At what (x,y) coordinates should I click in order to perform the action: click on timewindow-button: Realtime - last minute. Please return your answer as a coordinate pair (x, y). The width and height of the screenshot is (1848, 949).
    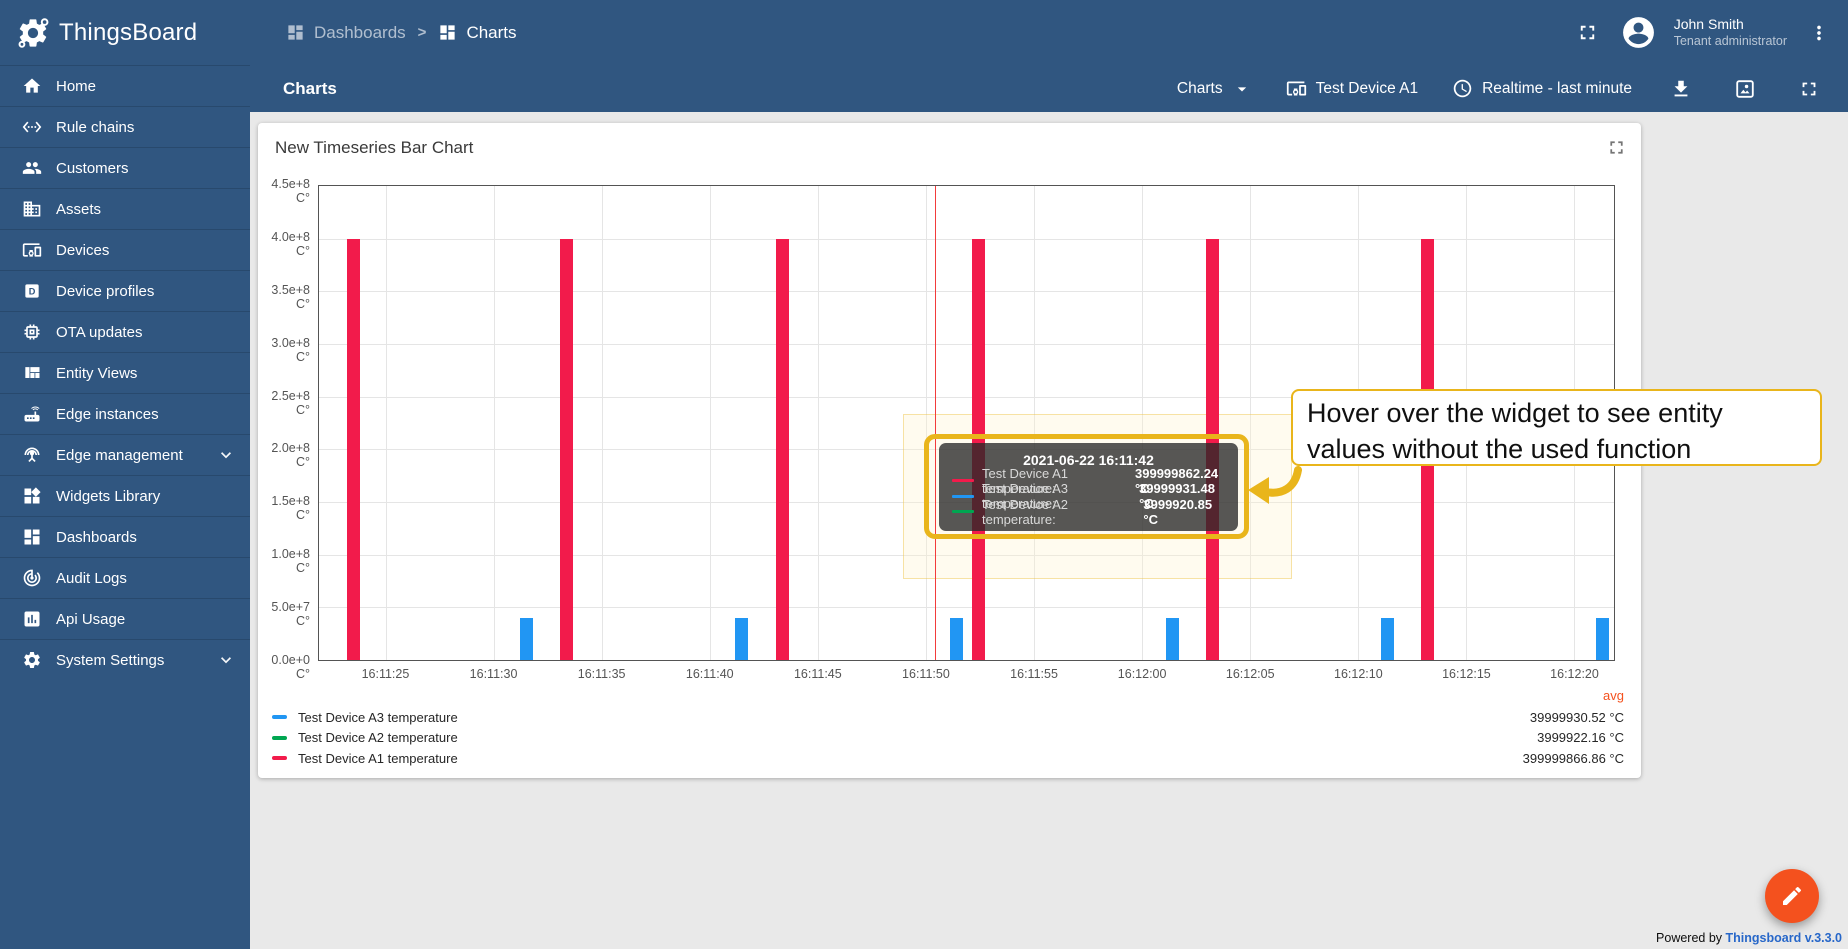
    Looking at the image, I should click on (1542, 88).